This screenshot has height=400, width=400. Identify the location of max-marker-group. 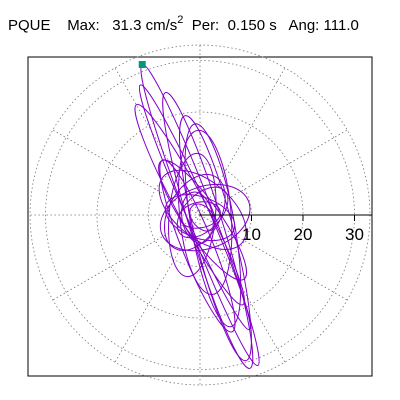
(142, 65).